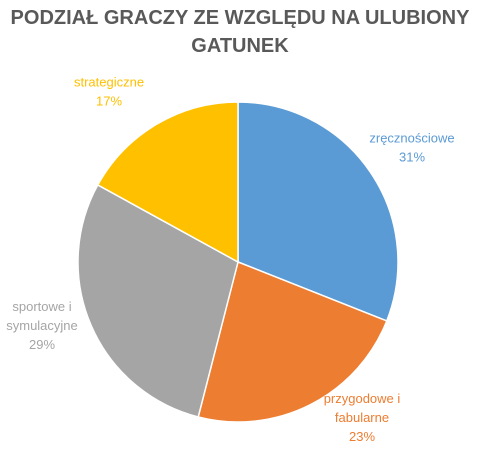 The height and width of the screenshot is (461, 480). I want to click on pie-slice-strategiczne, so click(167, 182).